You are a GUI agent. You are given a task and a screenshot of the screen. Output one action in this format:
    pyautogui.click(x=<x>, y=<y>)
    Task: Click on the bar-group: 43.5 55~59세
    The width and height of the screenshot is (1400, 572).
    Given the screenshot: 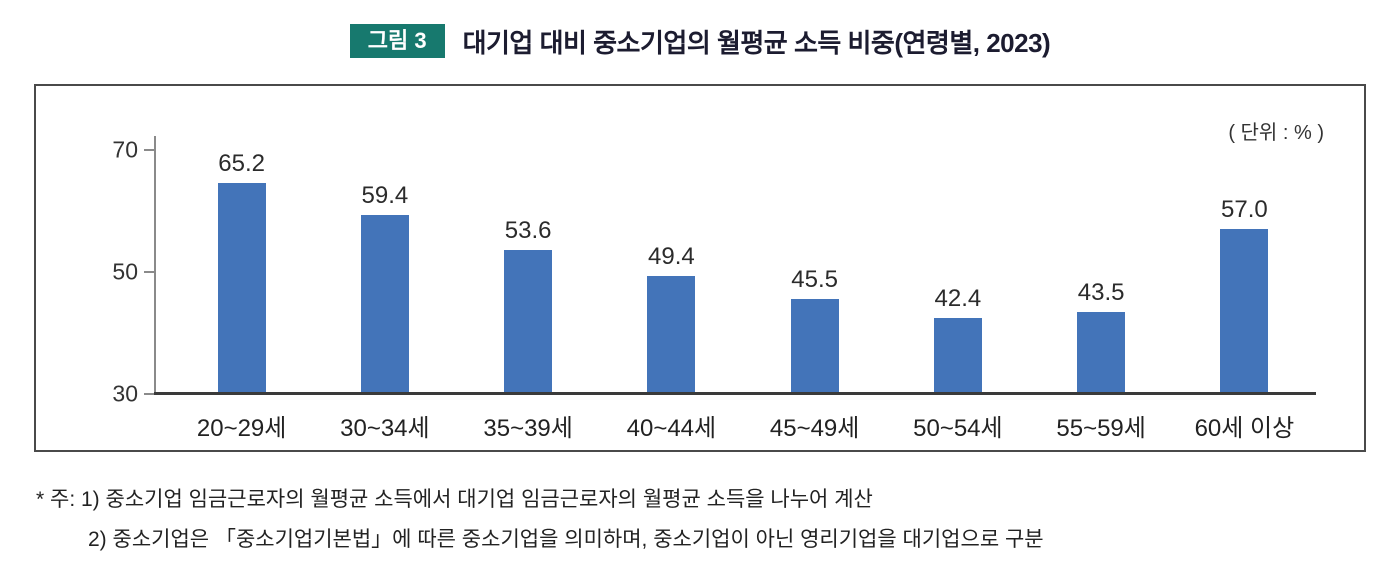 What is the action you would take?
    pyautogui.click(x=1101, y=296)
    